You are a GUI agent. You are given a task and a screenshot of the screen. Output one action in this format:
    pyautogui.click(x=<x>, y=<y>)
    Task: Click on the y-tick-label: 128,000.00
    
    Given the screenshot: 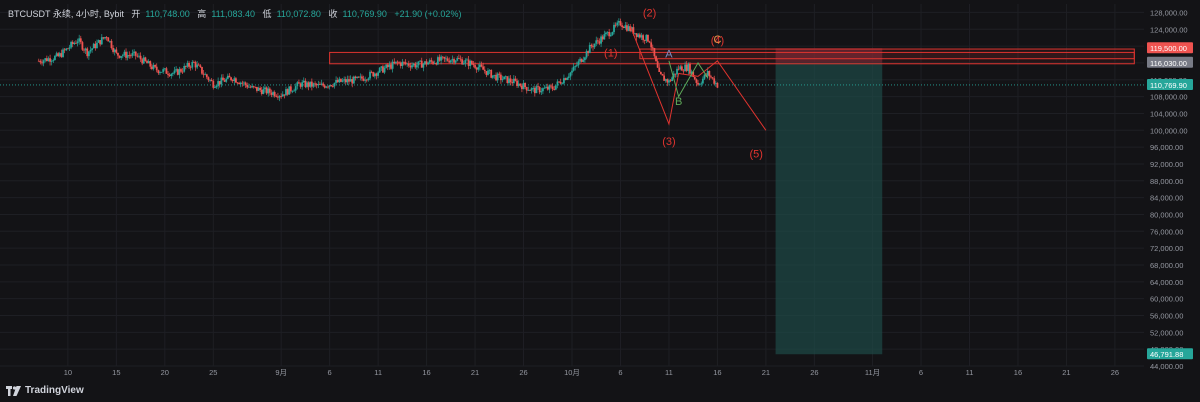 What is the action you would take?
    pyautogui.click(x=1169, y=12)
    